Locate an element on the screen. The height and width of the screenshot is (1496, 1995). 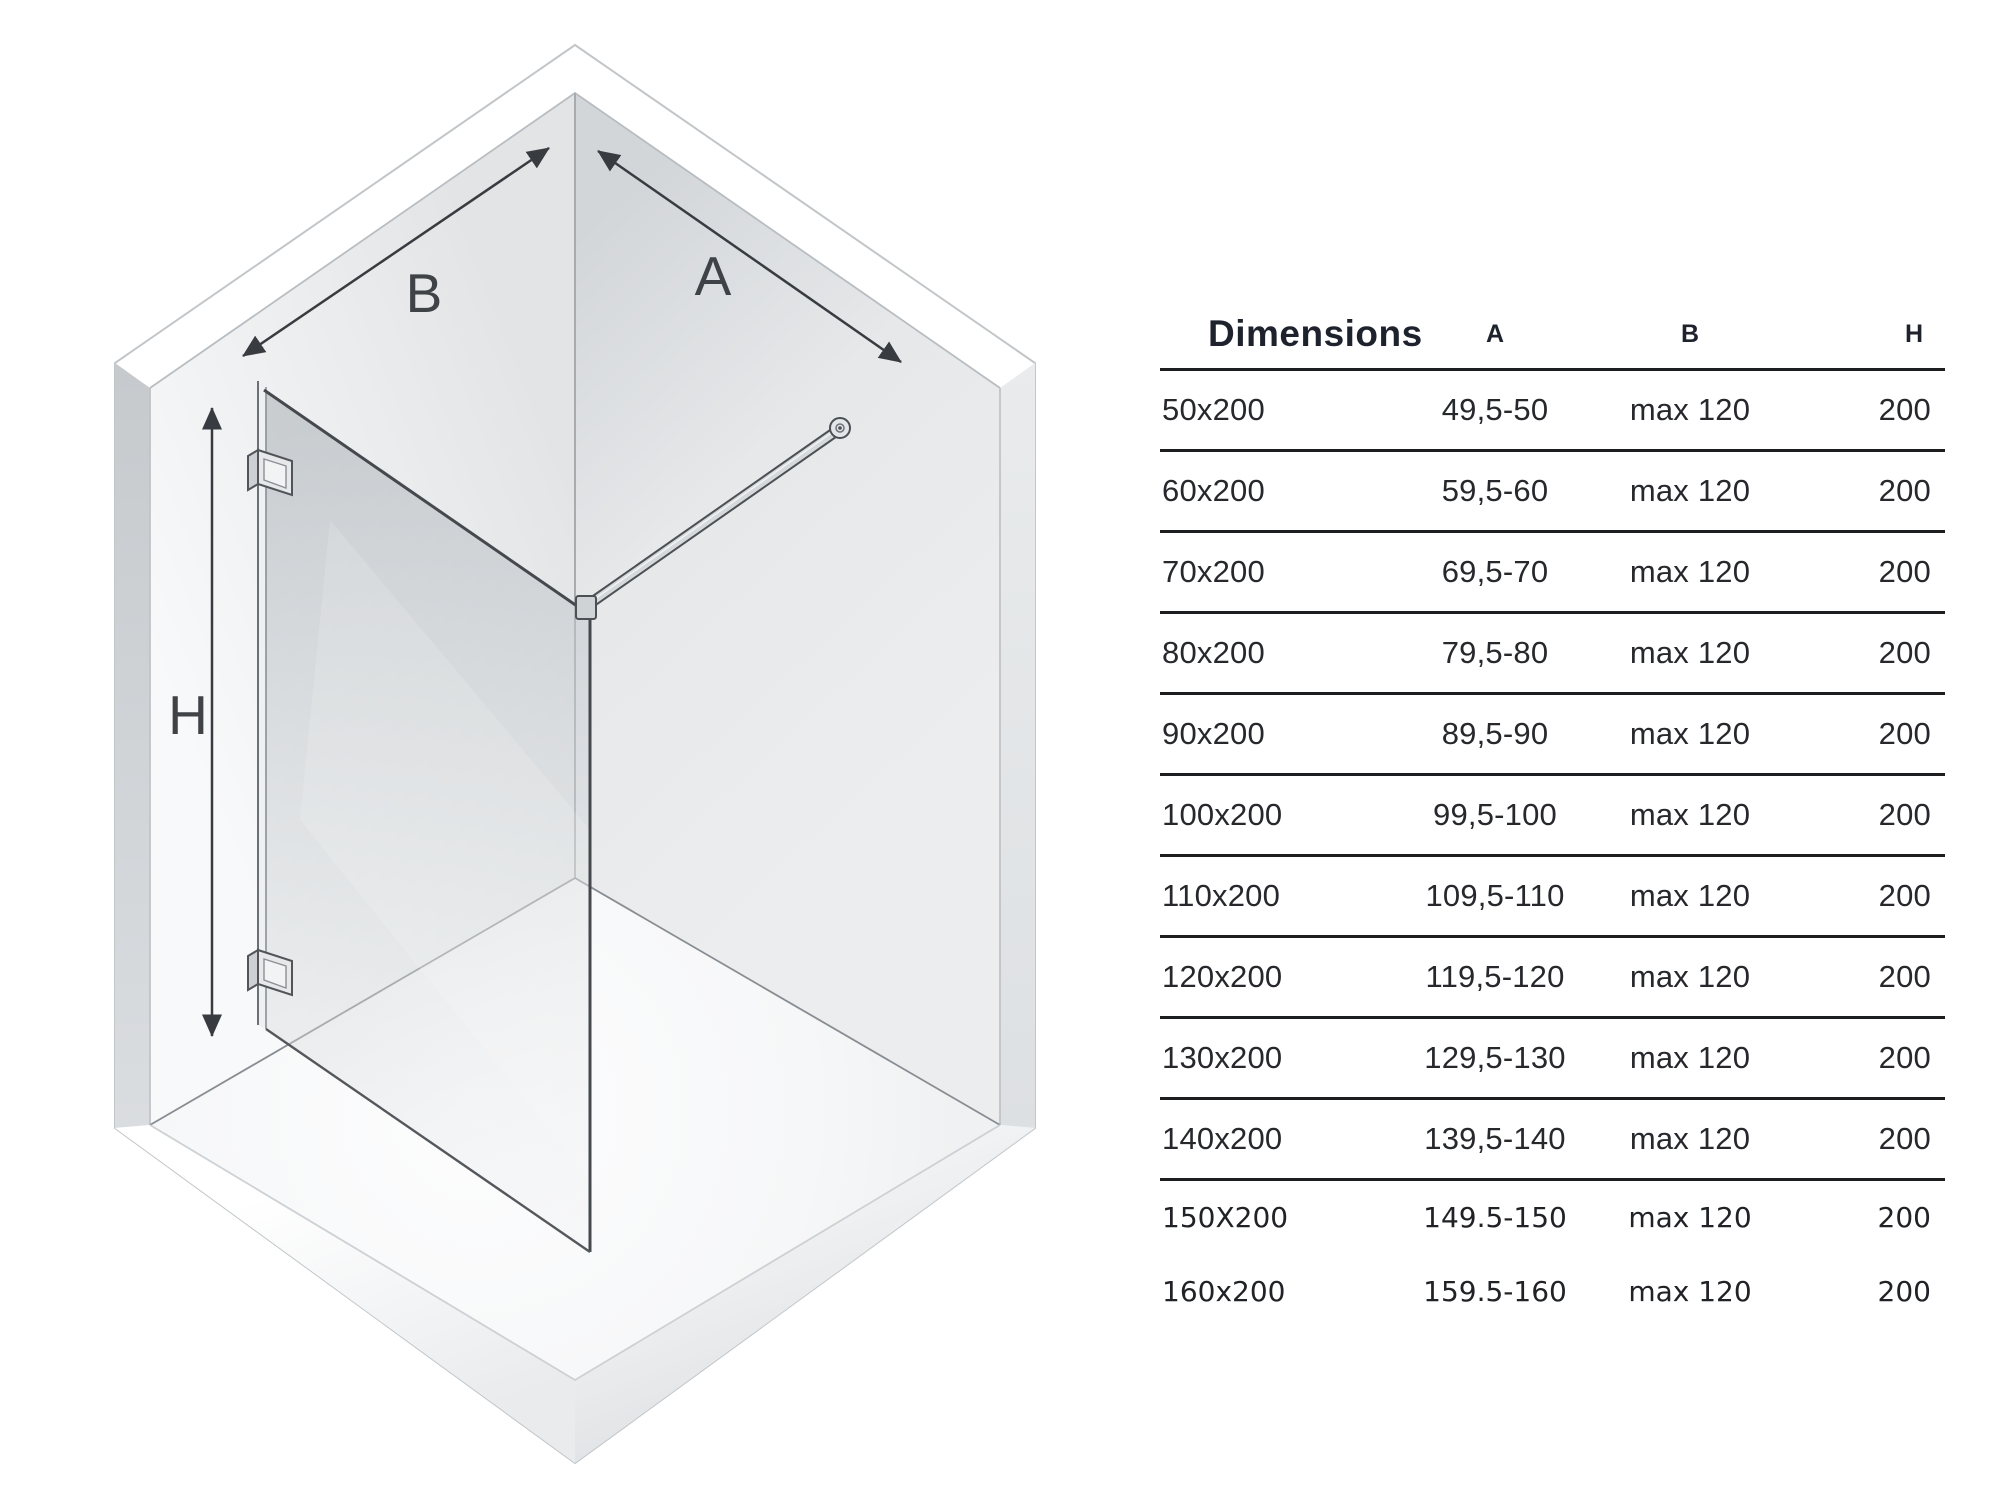
table-row: 110x200 109,5-110 max 120 200 is located at coordinates (1552, 897).